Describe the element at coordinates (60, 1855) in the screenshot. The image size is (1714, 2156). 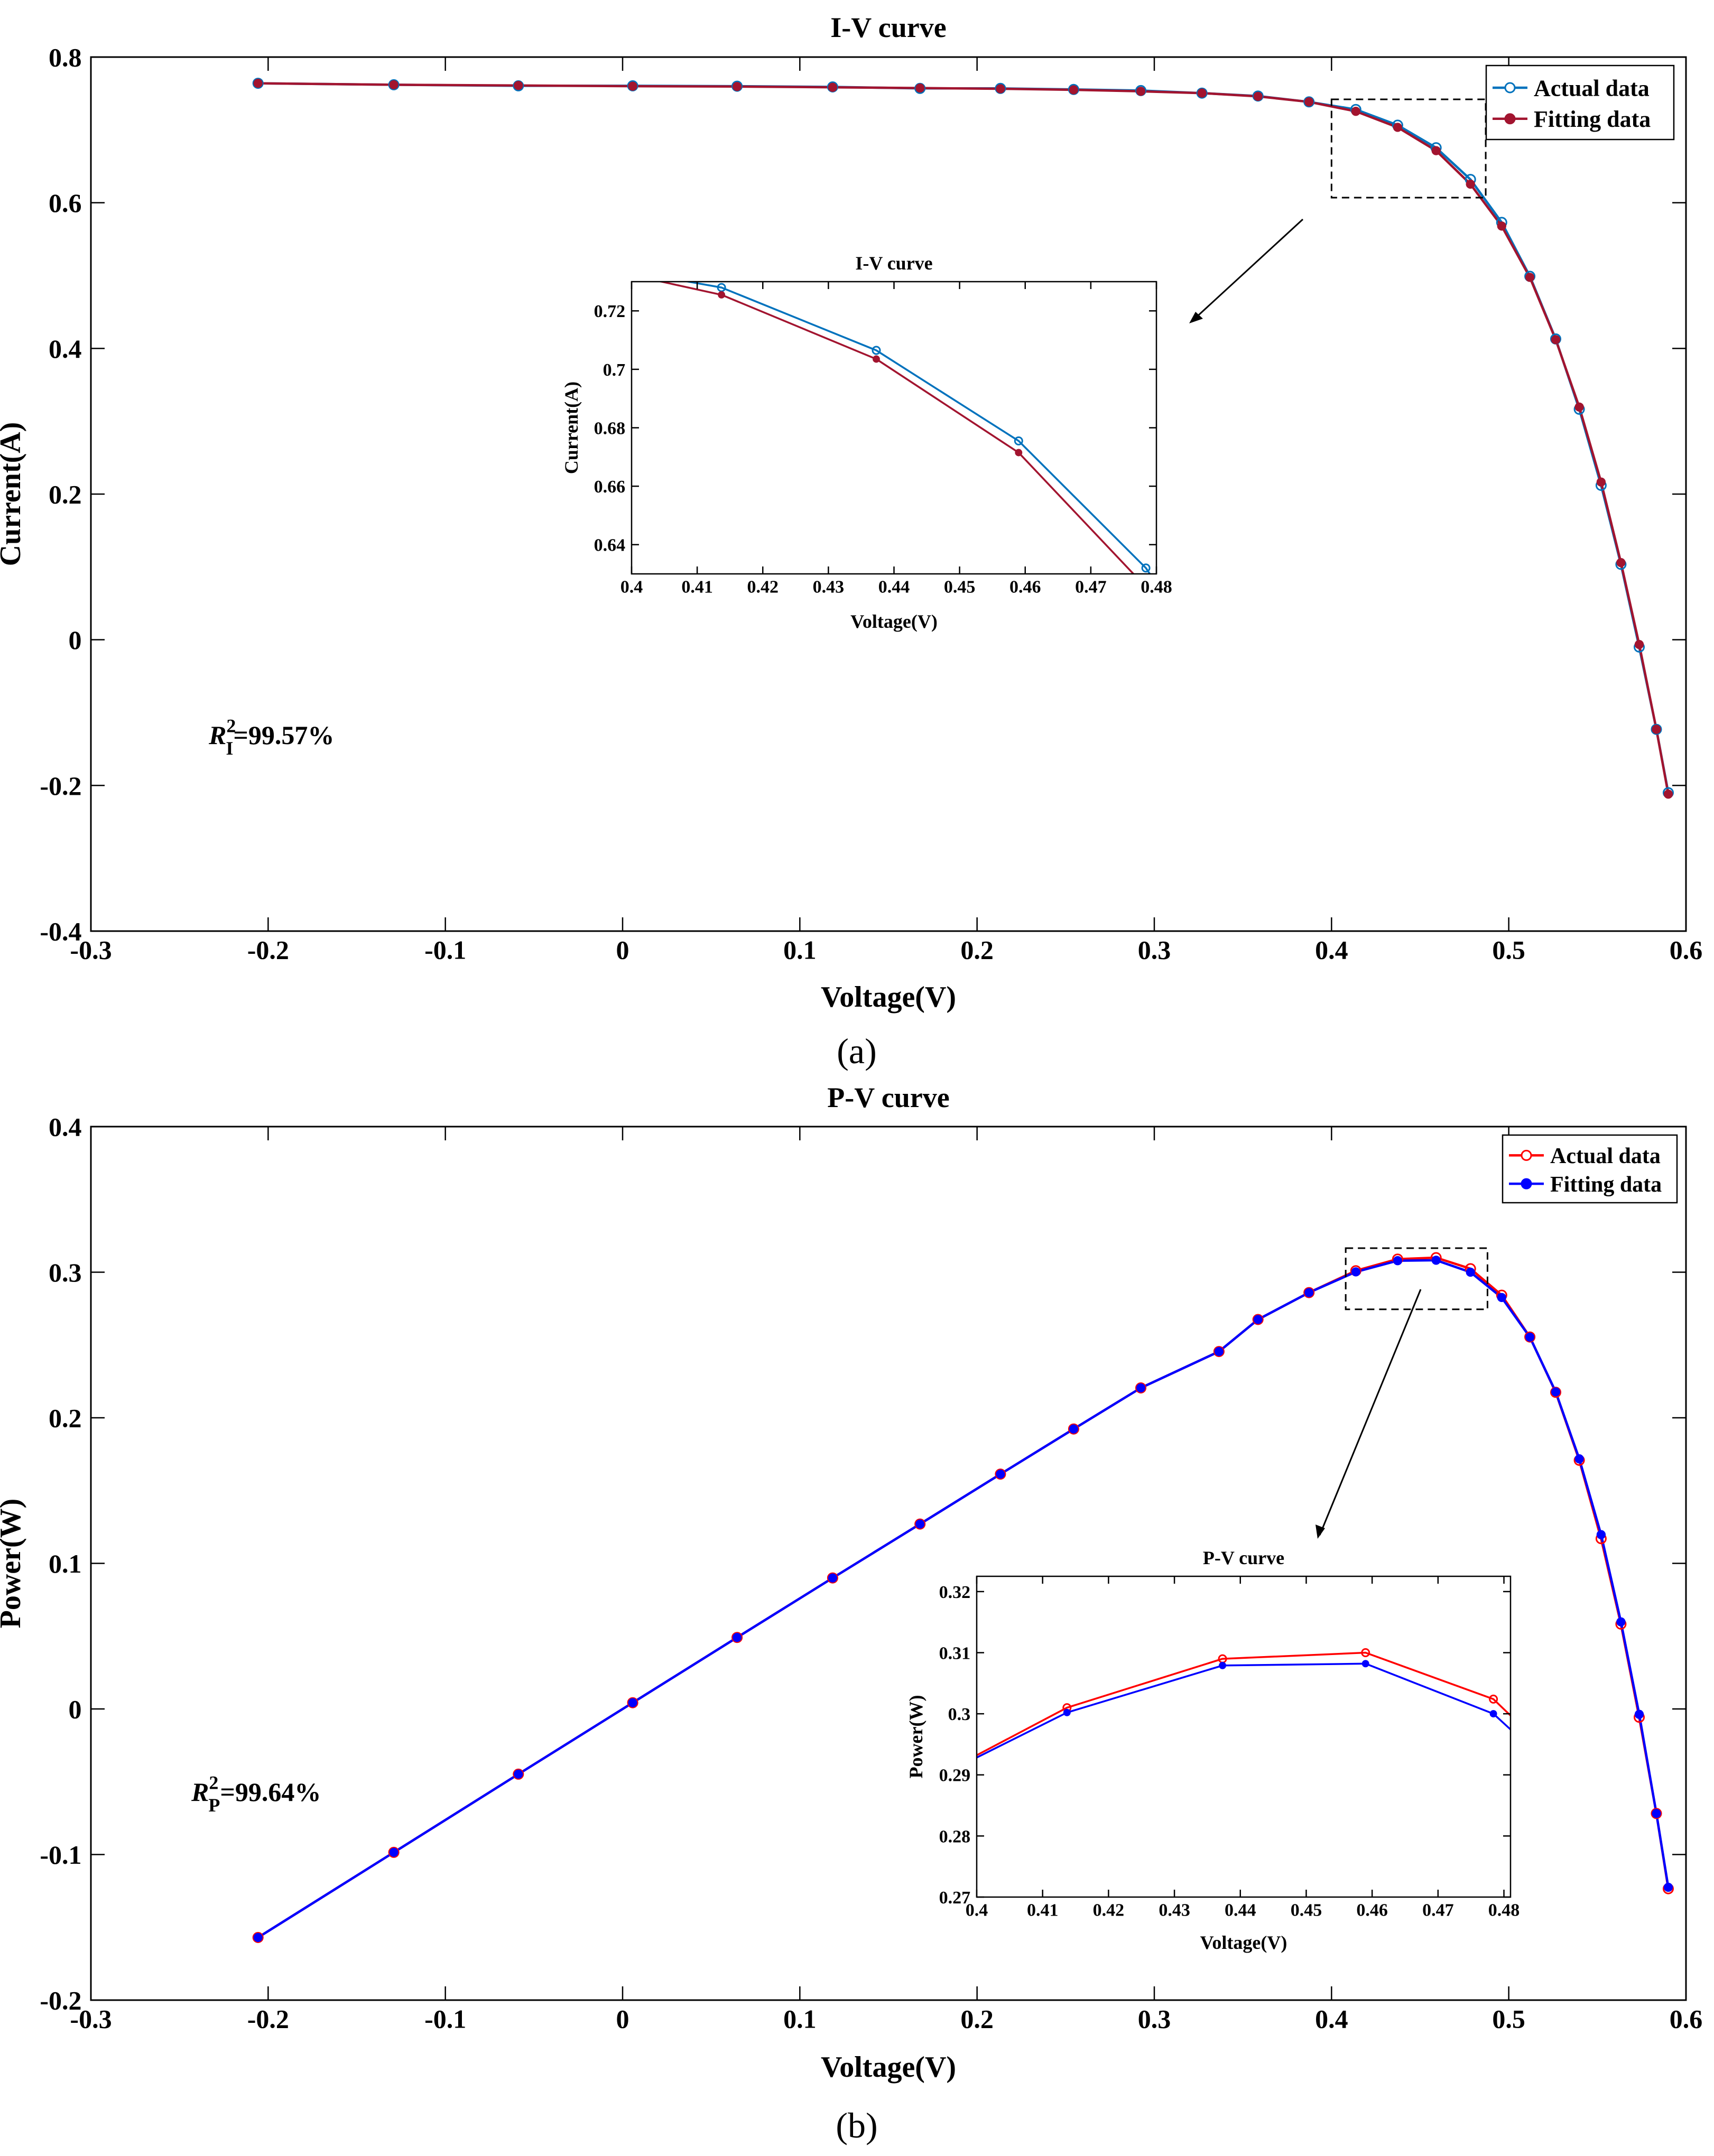
I see `y-tick-label: -0.1` at that location.